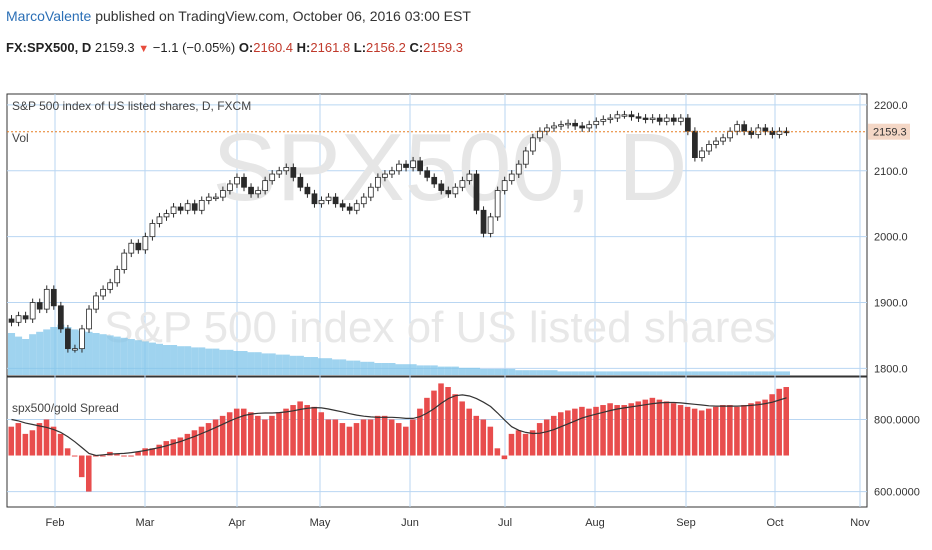 Image resolution: width=932 pixels, height=550 pixels. What do you see at coordinates (49, 16) in the screenshot?
I see `author-link: MarcoValente` at bounding box center [49, 16].